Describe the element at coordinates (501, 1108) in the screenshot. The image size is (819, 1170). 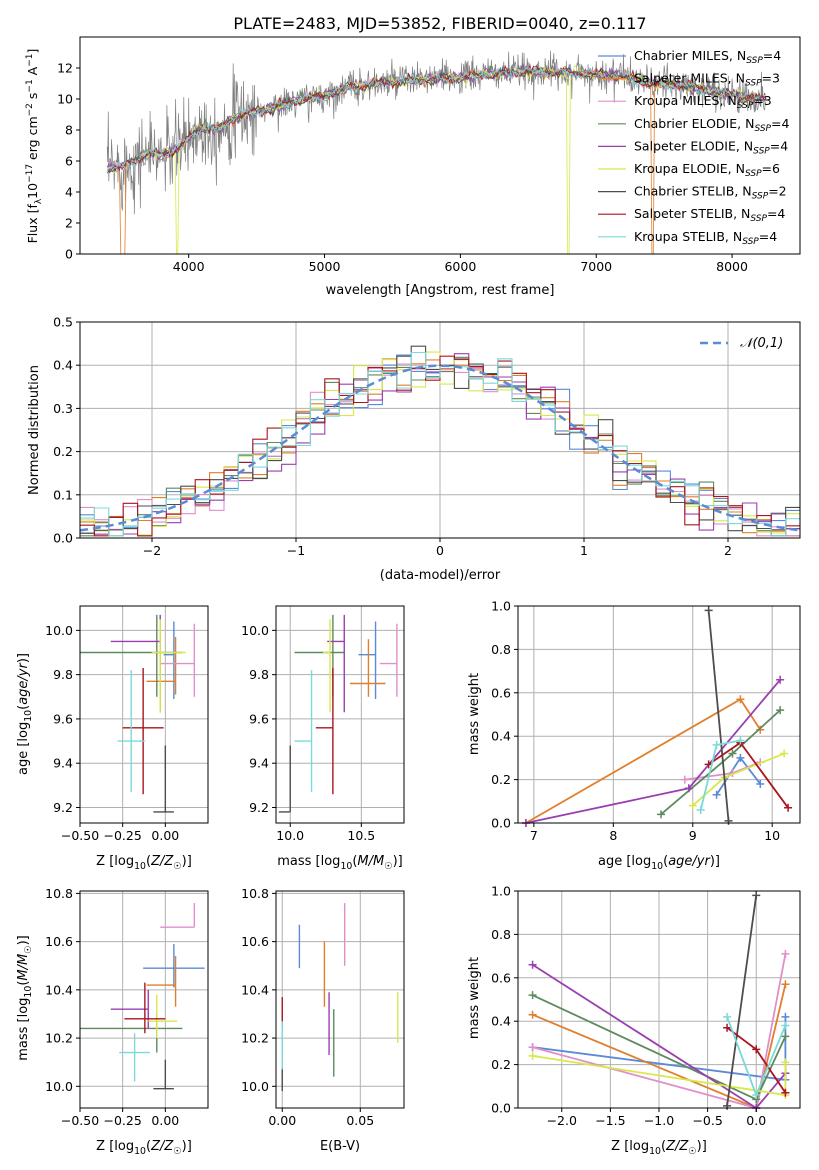
I see `y-tick-label: 0.0` at that location.